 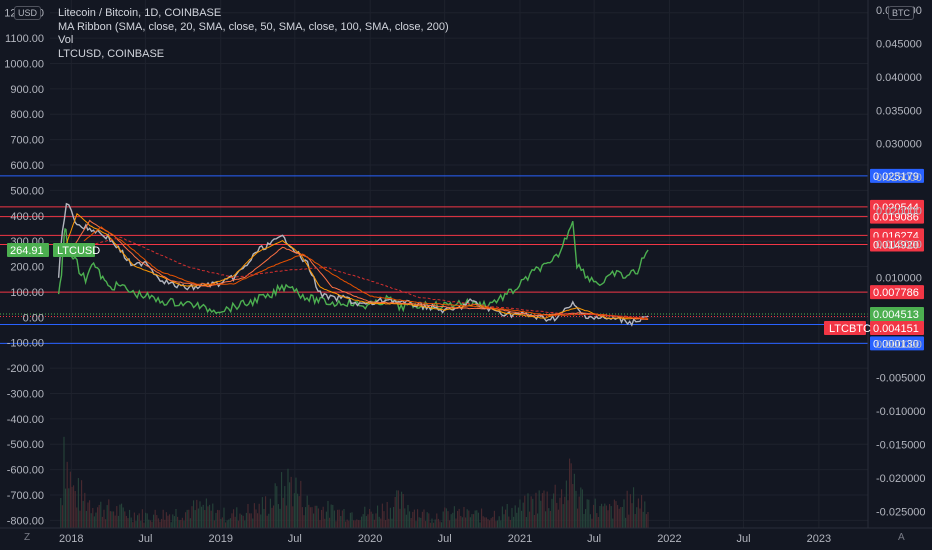 What do you see at coordinates (25, 369) in the screenshot?
I see `left-axis-tick-label: -200.00` at bounding box center [25, 369].